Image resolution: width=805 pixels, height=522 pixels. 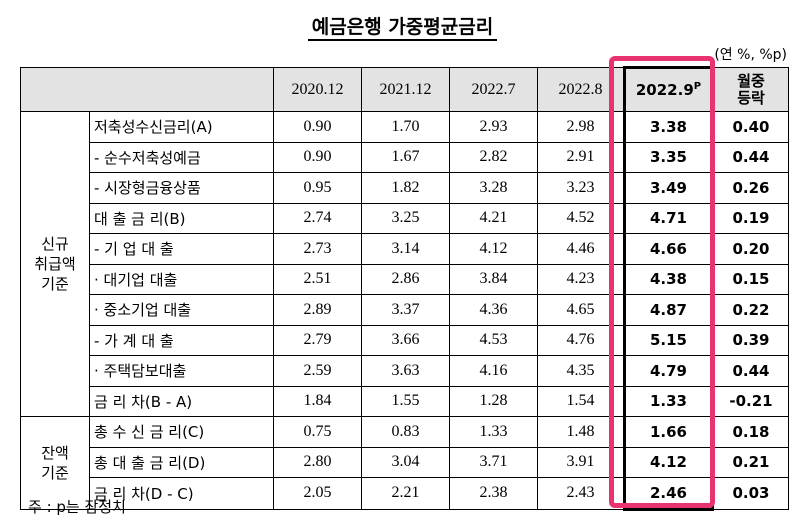 What do you see at coordinates (181, 249) in the screenshot?
I see `row-label: - 기 업 대 출` at bounding box center [181, 249].